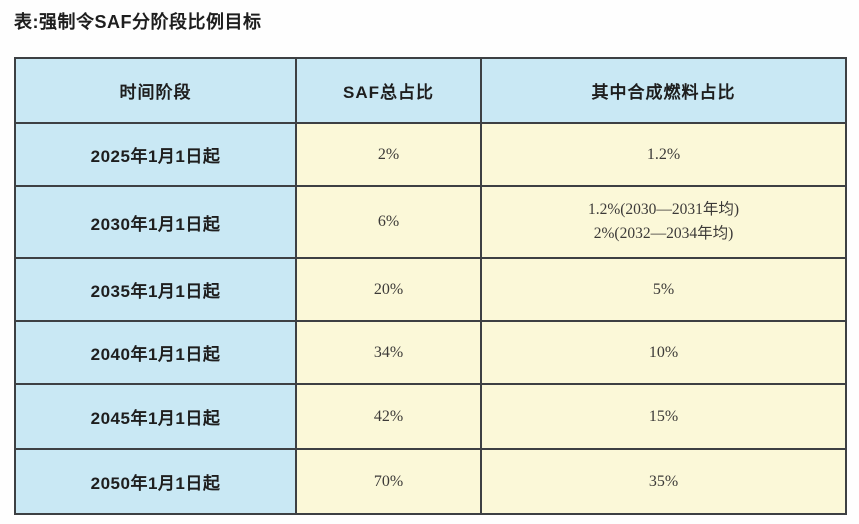 The image size is (859, 524). I want to click on synthetic-cell: 1.2%(2030—2031年均) 2%(2032—2034年均), so click(663, 222).